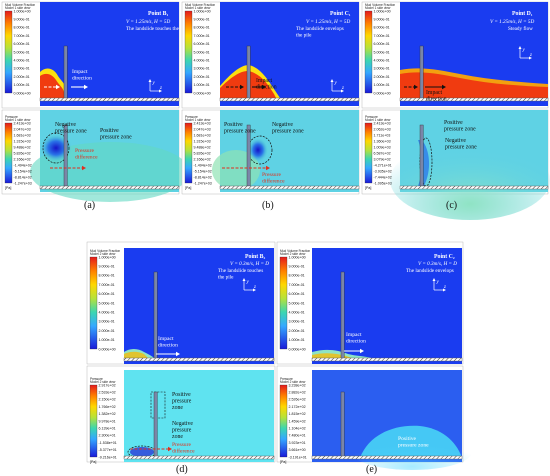  What do you see at coordinates (23, 177) in the screenshot?
I see `colorbar-tick-label: -8.814e+02` at bounding box center [23, 177].